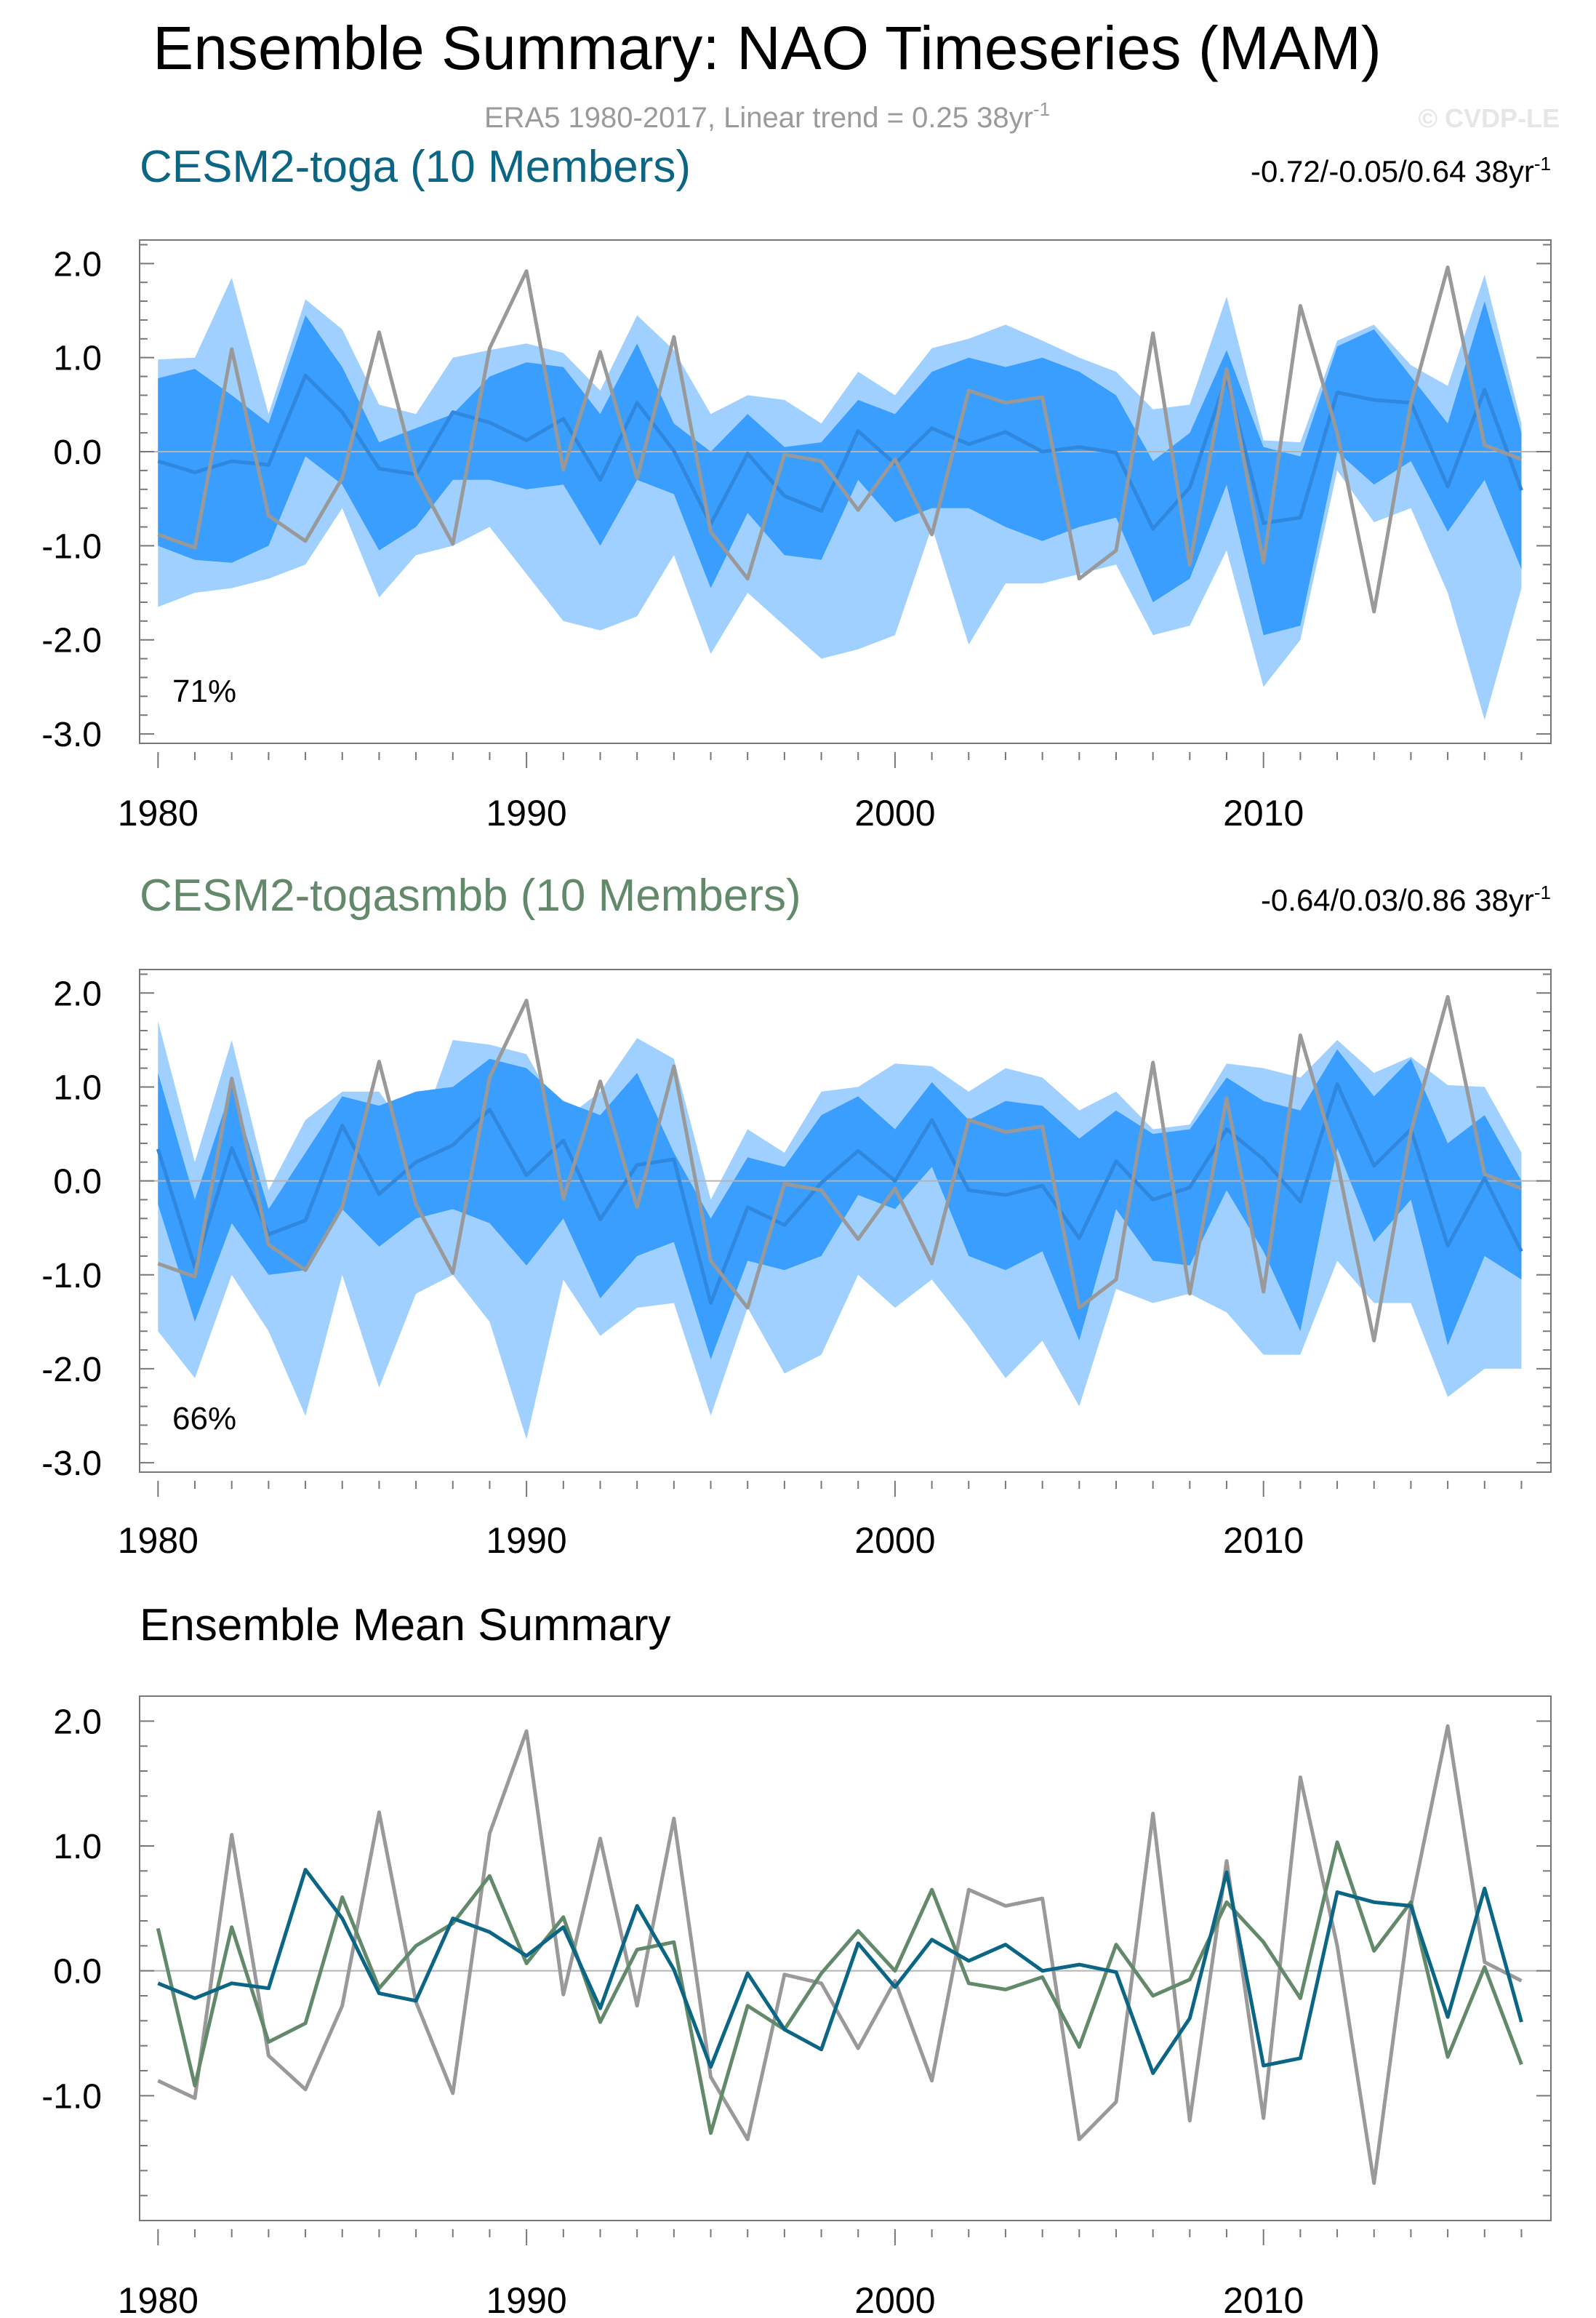 This screenshot has height=2318, width=1596. I want to click on percent-label: 71%, so click(204, 691).